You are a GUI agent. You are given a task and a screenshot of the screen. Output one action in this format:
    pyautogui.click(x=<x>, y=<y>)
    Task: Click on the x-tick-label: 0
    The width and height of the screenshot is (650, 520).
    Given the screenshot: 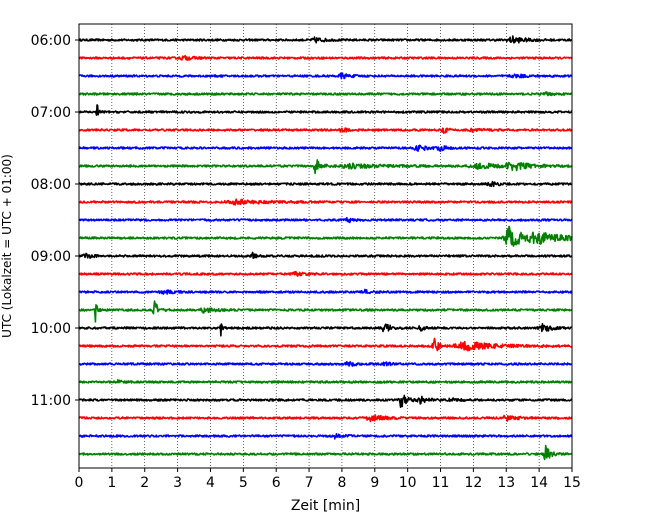 What is the action you would take?
    pyautogui.click(x=79, y=483)
    